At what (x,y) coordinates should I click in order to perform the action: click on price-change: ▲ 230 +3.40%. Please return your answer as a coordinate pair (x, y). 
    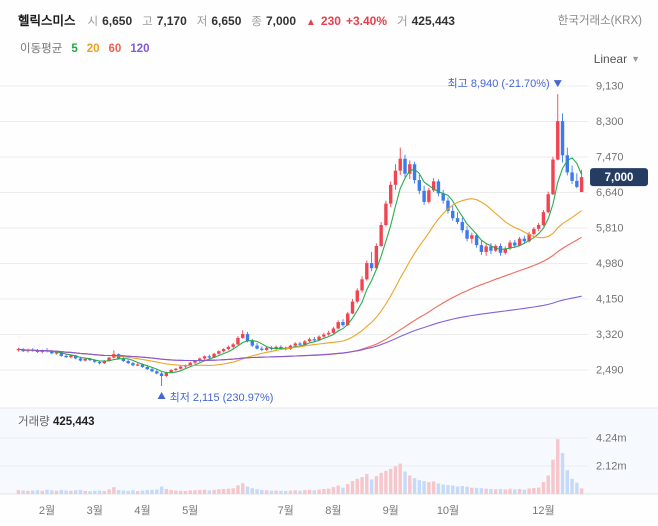
    Looking at the image, I should click on (346, 21).